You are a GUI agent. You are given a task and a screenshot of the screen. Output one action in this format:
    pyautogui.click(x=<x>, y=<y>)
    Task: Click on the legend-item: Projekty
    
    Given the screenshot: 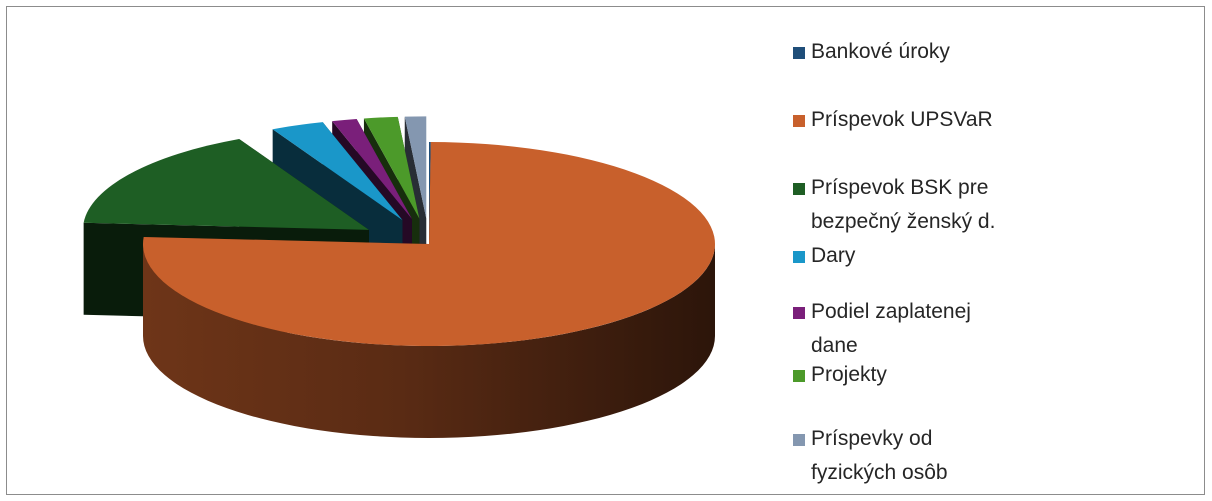 What is the action you would take?
    pyautogui.click(x=840, y=377)
    